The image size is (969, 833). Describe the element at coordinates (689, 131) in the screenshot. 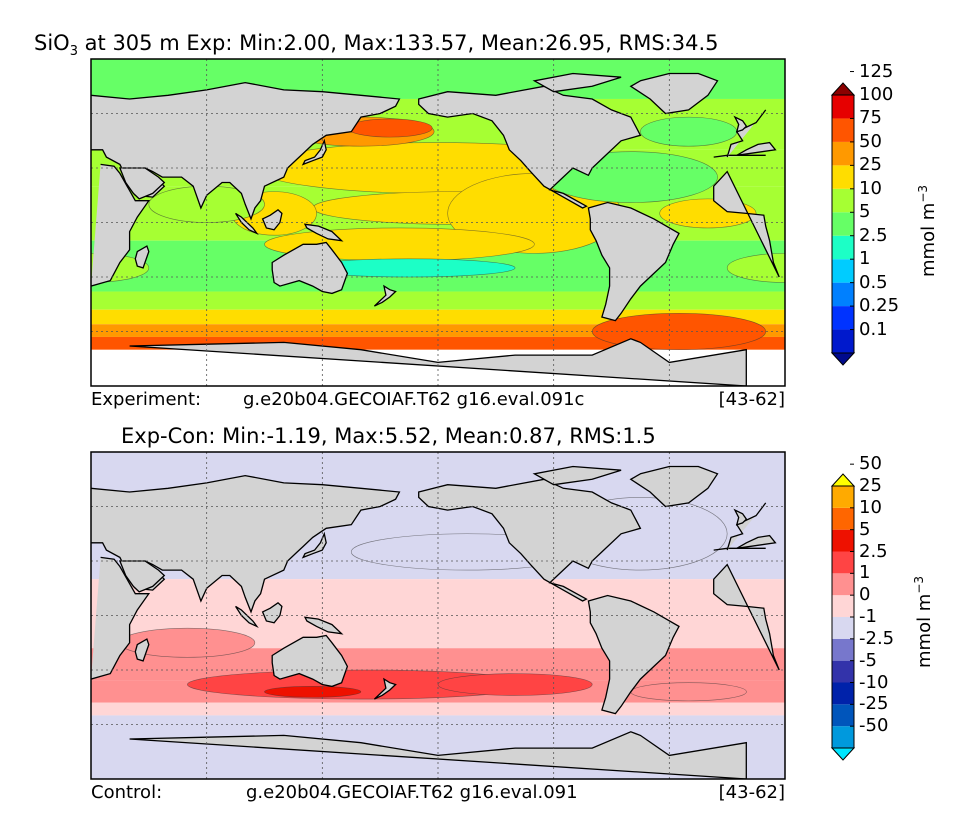

I see `contour-region-10-wrap1` at that location.